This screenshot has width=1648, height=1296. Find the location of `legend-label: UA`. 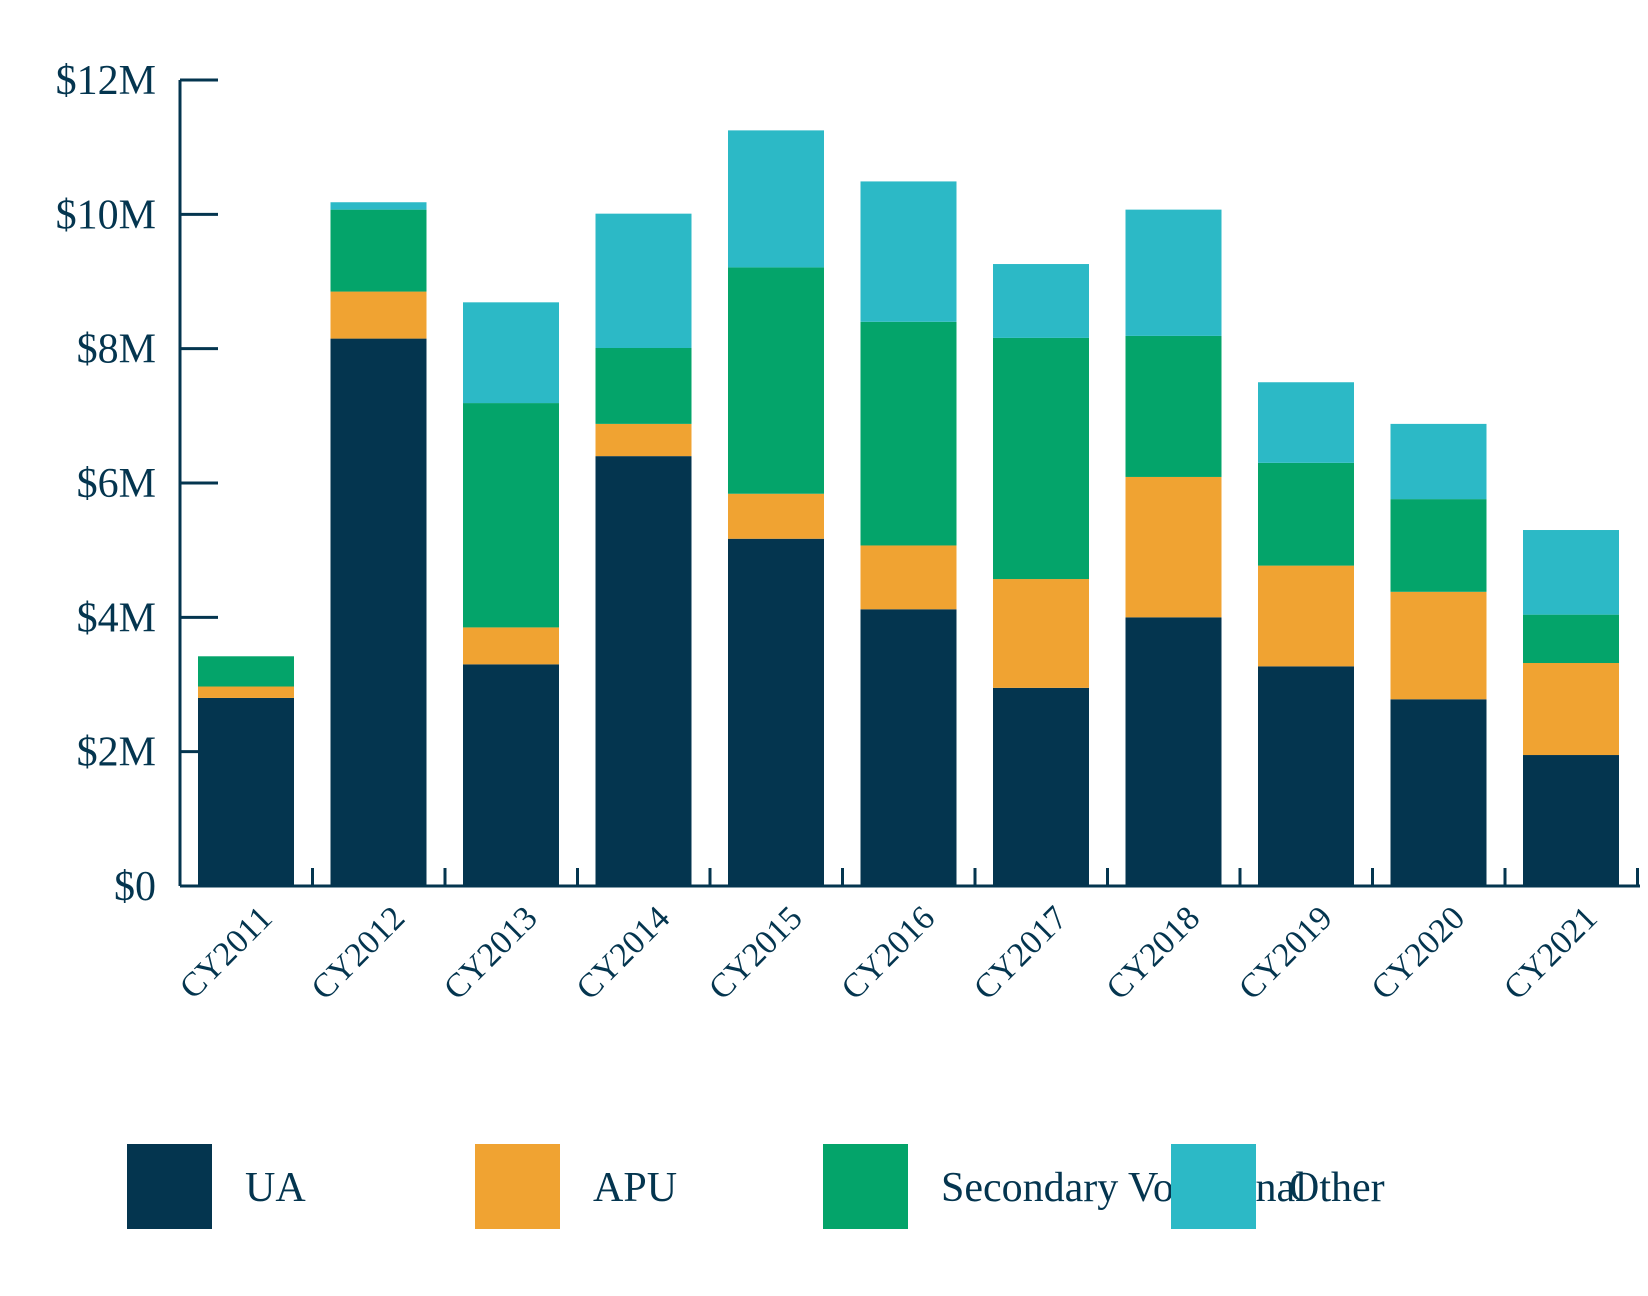

legend-label: UA is located at coordinates (275, 1188).